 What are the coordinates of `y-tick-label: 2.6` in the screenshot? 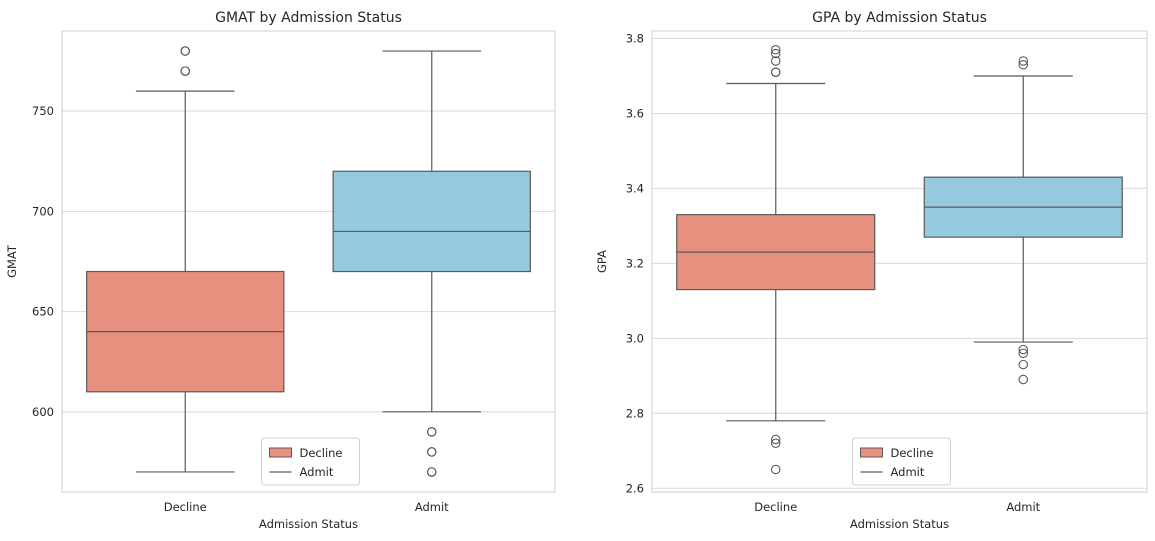 It's located at (635, 488).